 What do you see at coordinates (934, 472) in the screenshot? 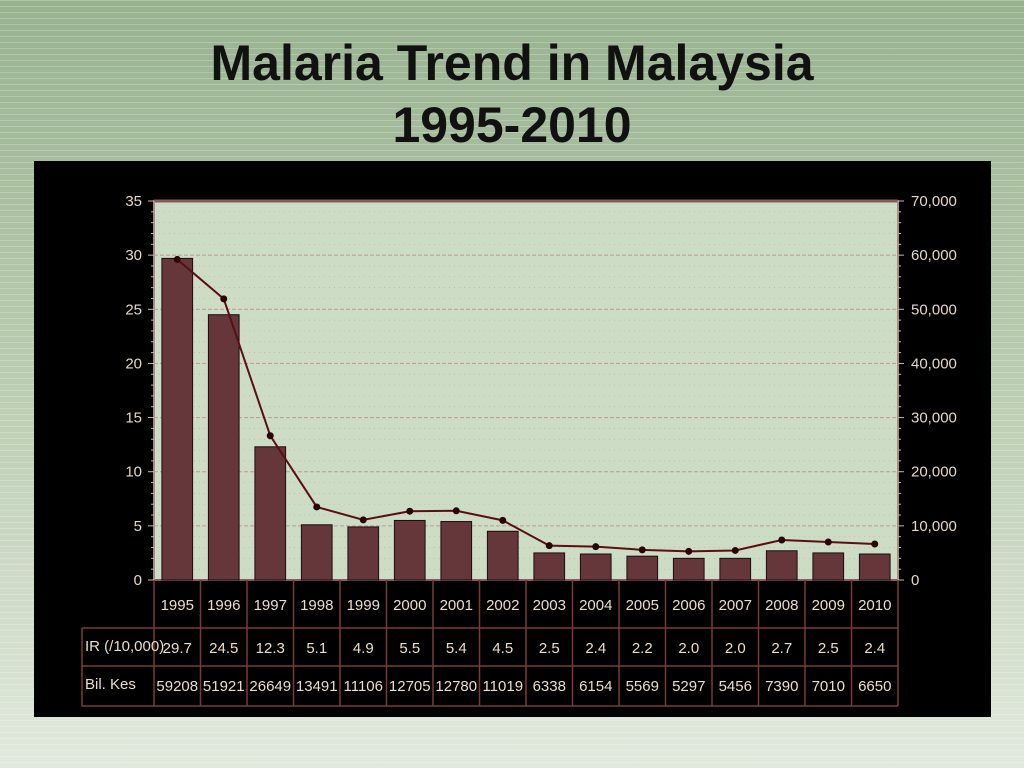
I see `right-axis-tick-label: 20,000` at bounding box center [934, 472].